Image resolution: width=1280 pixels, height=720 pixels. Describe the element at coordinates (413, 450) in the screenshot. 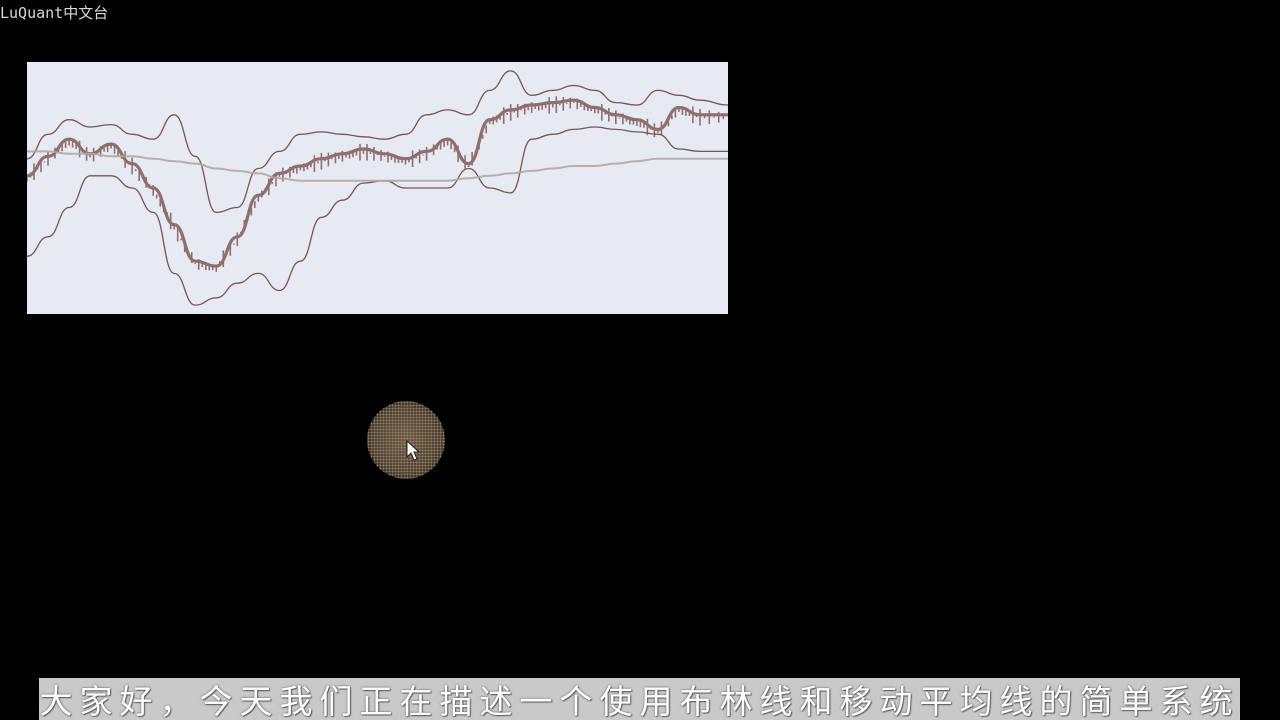

I see `mouse-pointer-icon` at that location.